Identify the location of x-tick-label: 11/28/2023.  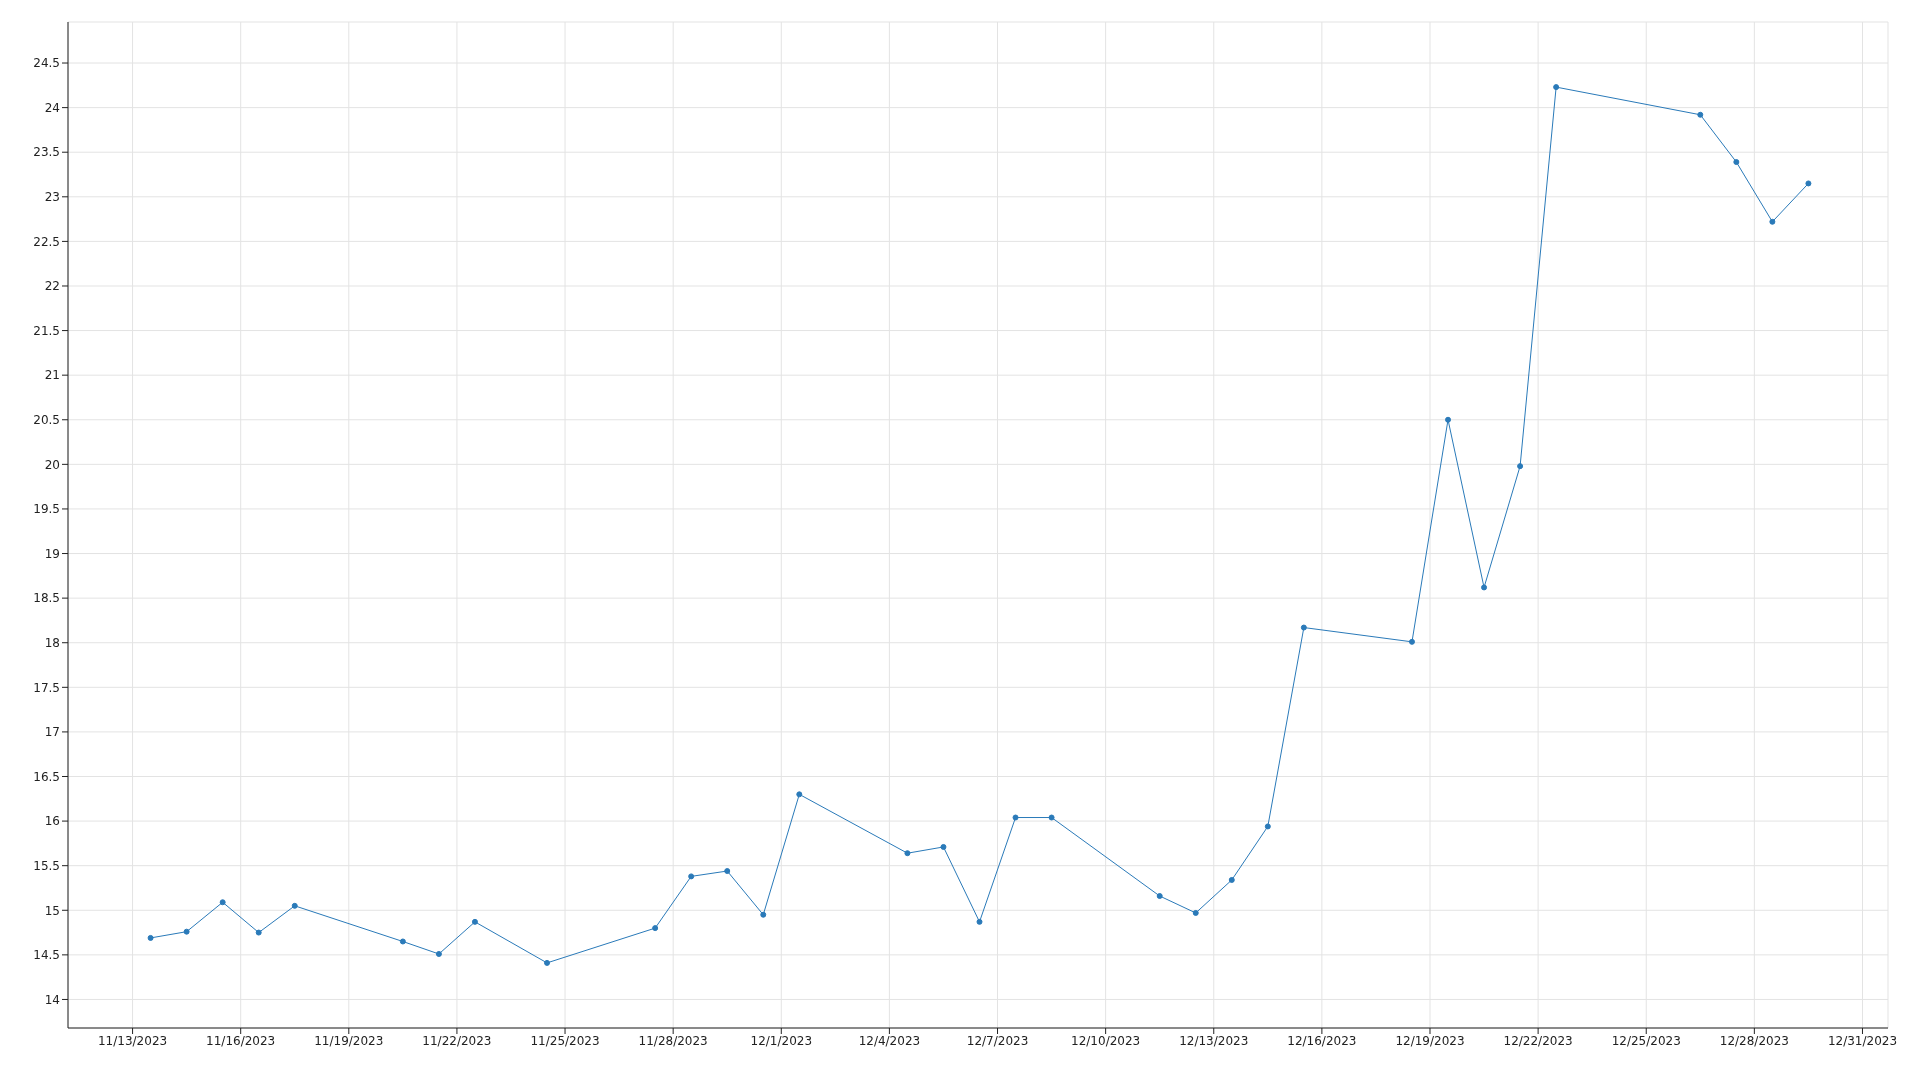
(673, 1040).